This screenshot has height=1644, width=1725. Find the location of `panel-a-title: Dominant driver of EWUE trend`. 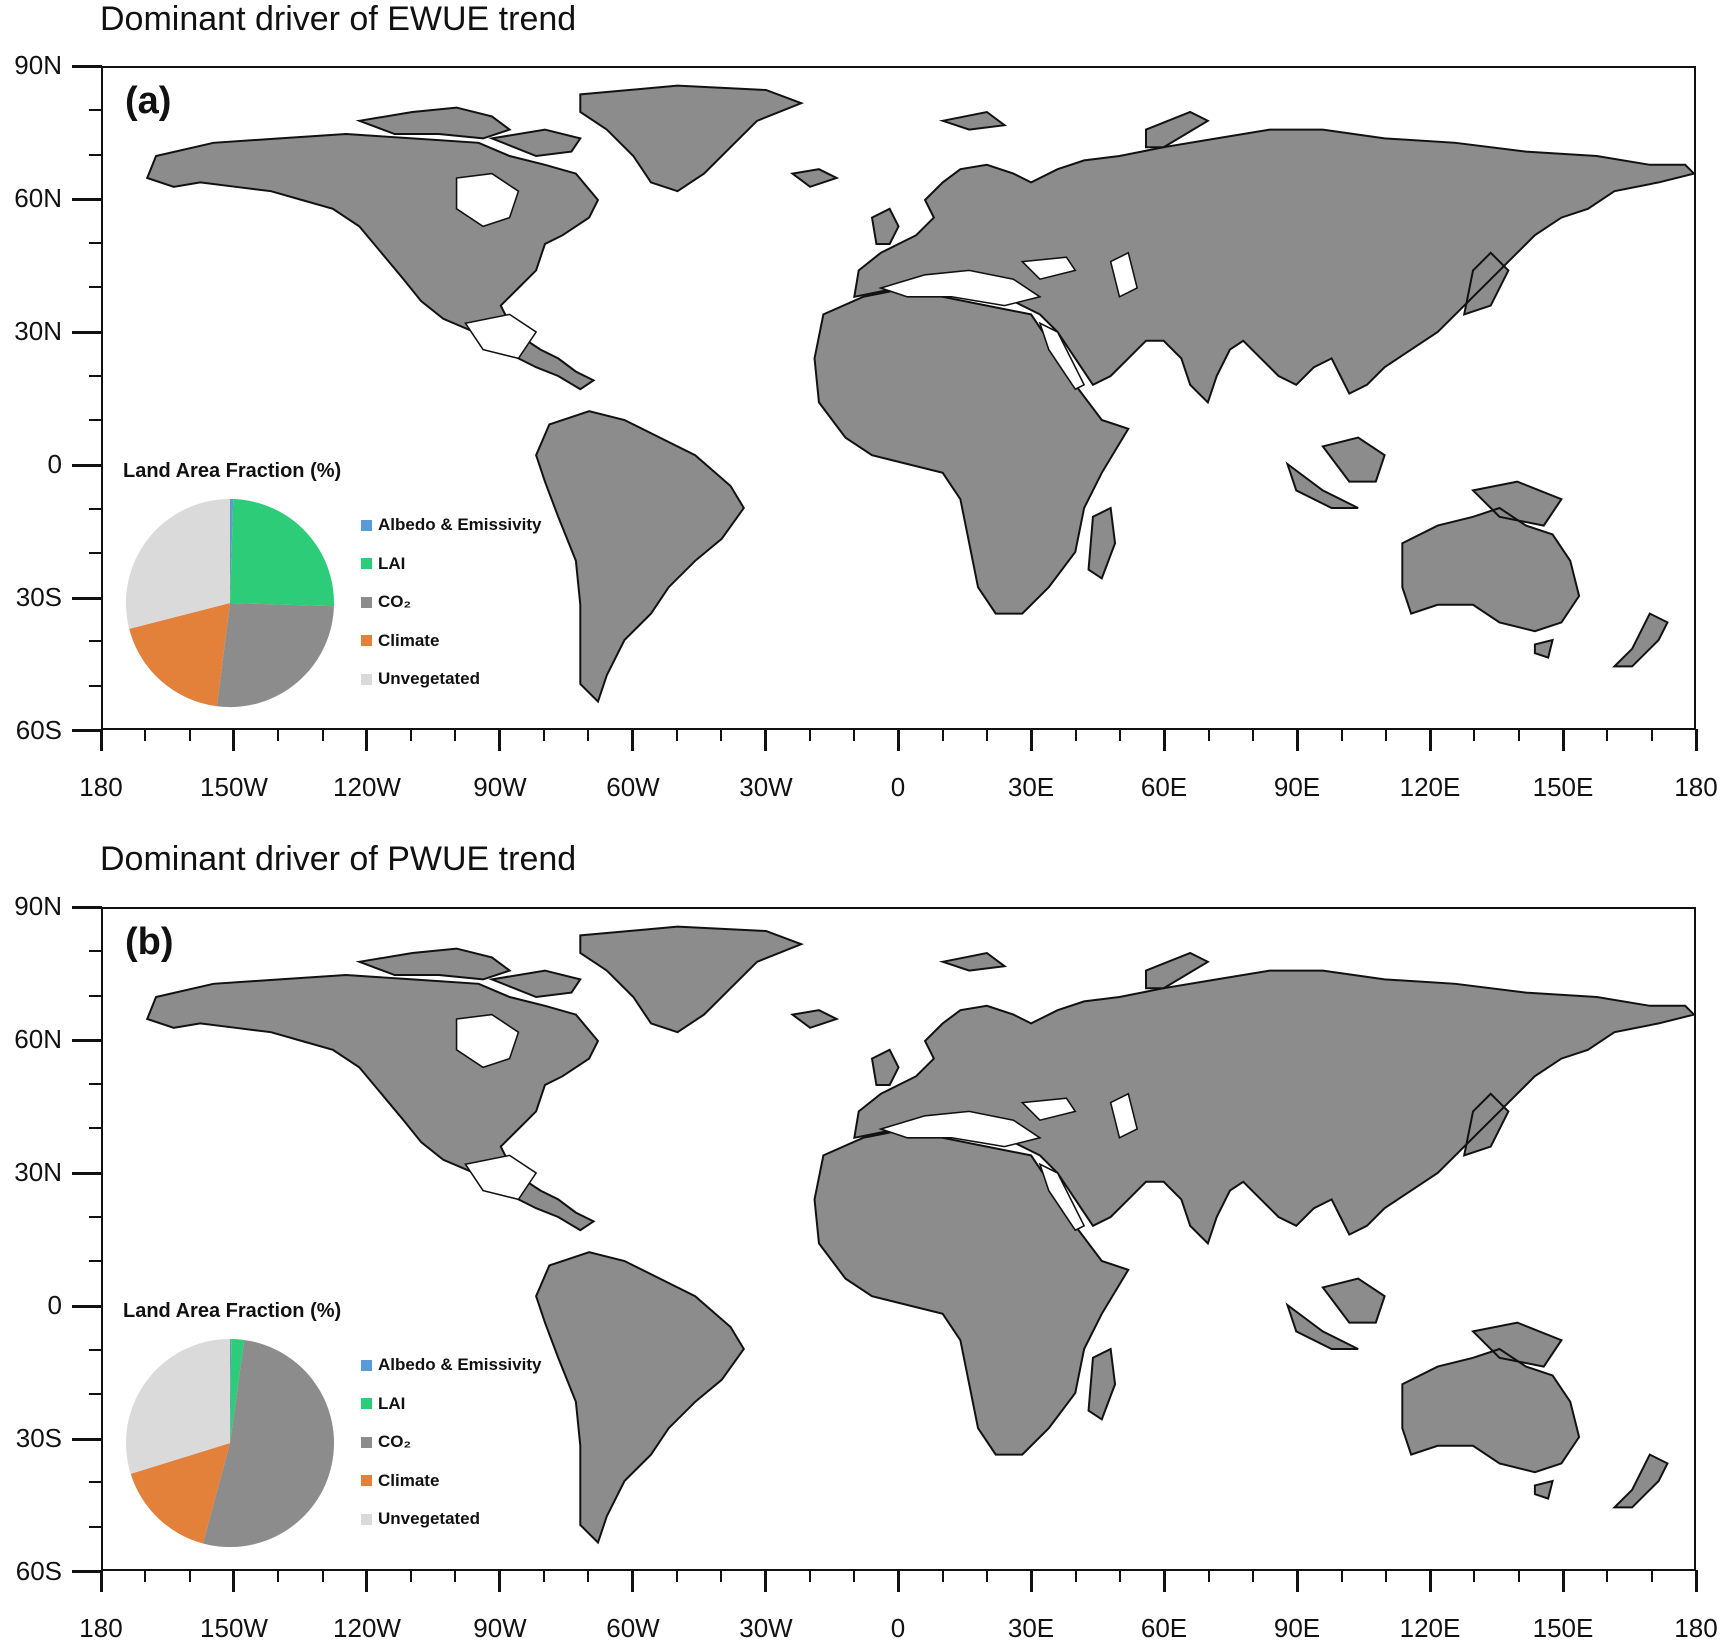

panel-a-title: Dominant driver of EWUE trend is located at coordinates (338, 19).